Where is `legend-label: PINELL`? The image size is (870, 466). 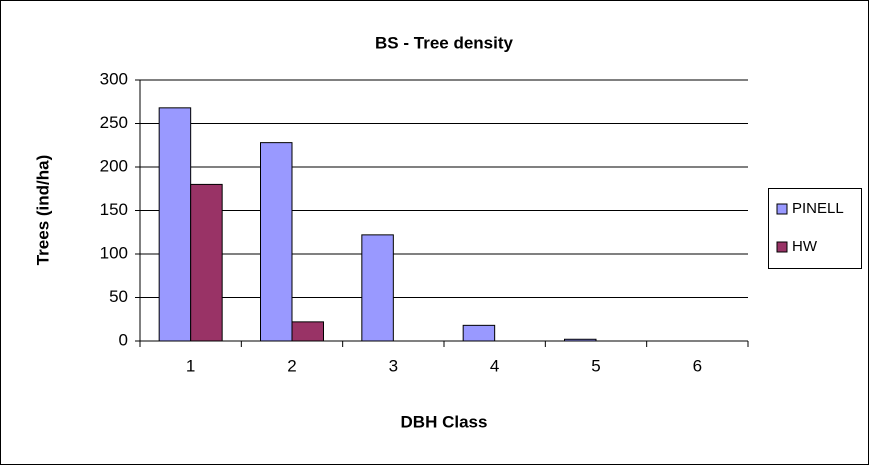 legend-label: PINELL is located at coordinates (818, 208).